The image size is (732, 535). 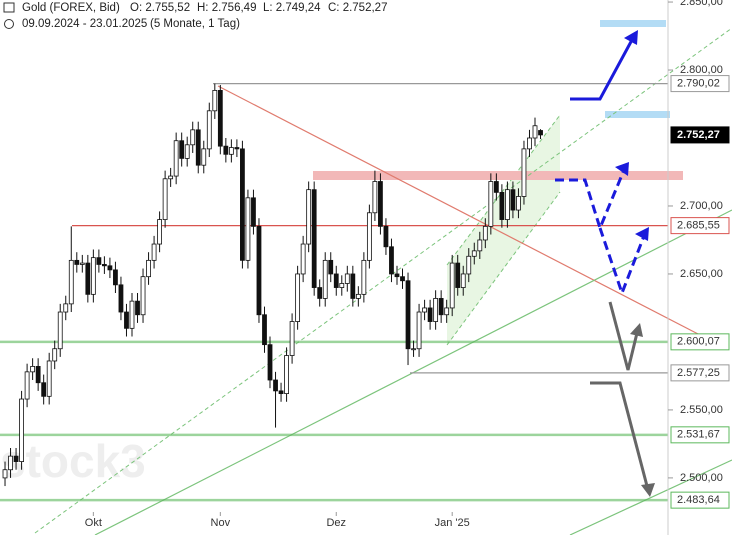 What do you see at coordinates (701, 70) in the screenshot?
I see `y-tick-label: 2.800,00` at bounding box center [701, 70].